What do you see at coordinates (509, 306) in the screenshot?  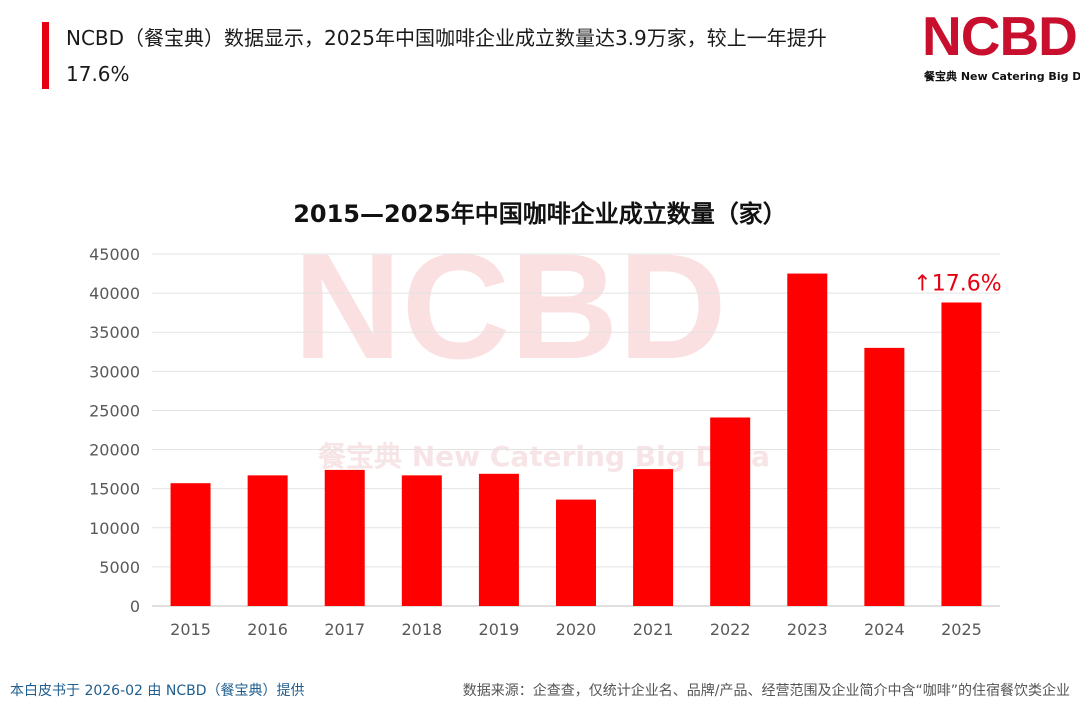 I see `watermark-logo: NCBD` at bounding box center [509, 306].